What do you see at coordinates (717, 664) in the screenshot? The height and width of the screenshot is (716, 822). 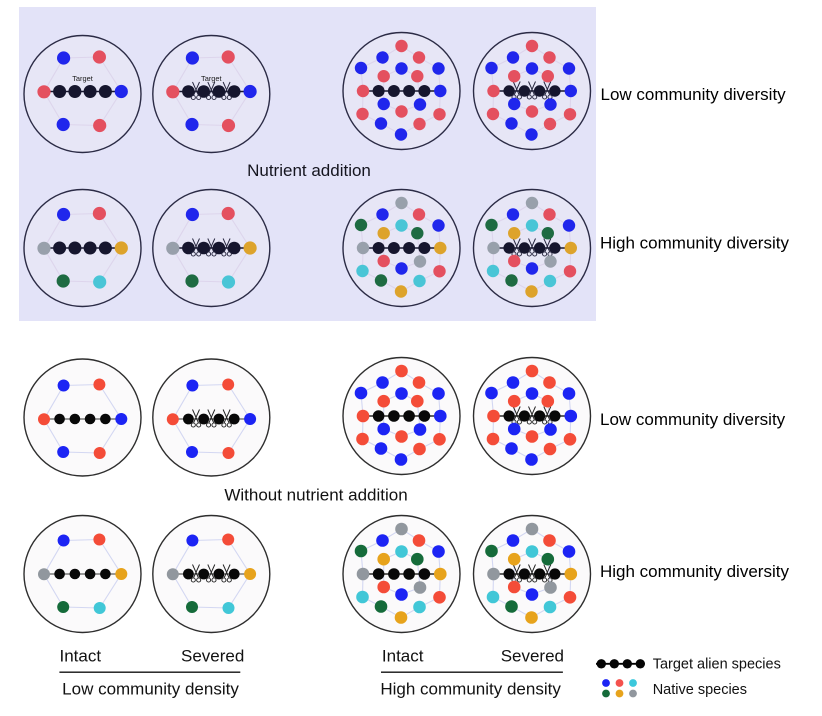 I see `svg-text: Target alien species` at bounding box center [717, 664].